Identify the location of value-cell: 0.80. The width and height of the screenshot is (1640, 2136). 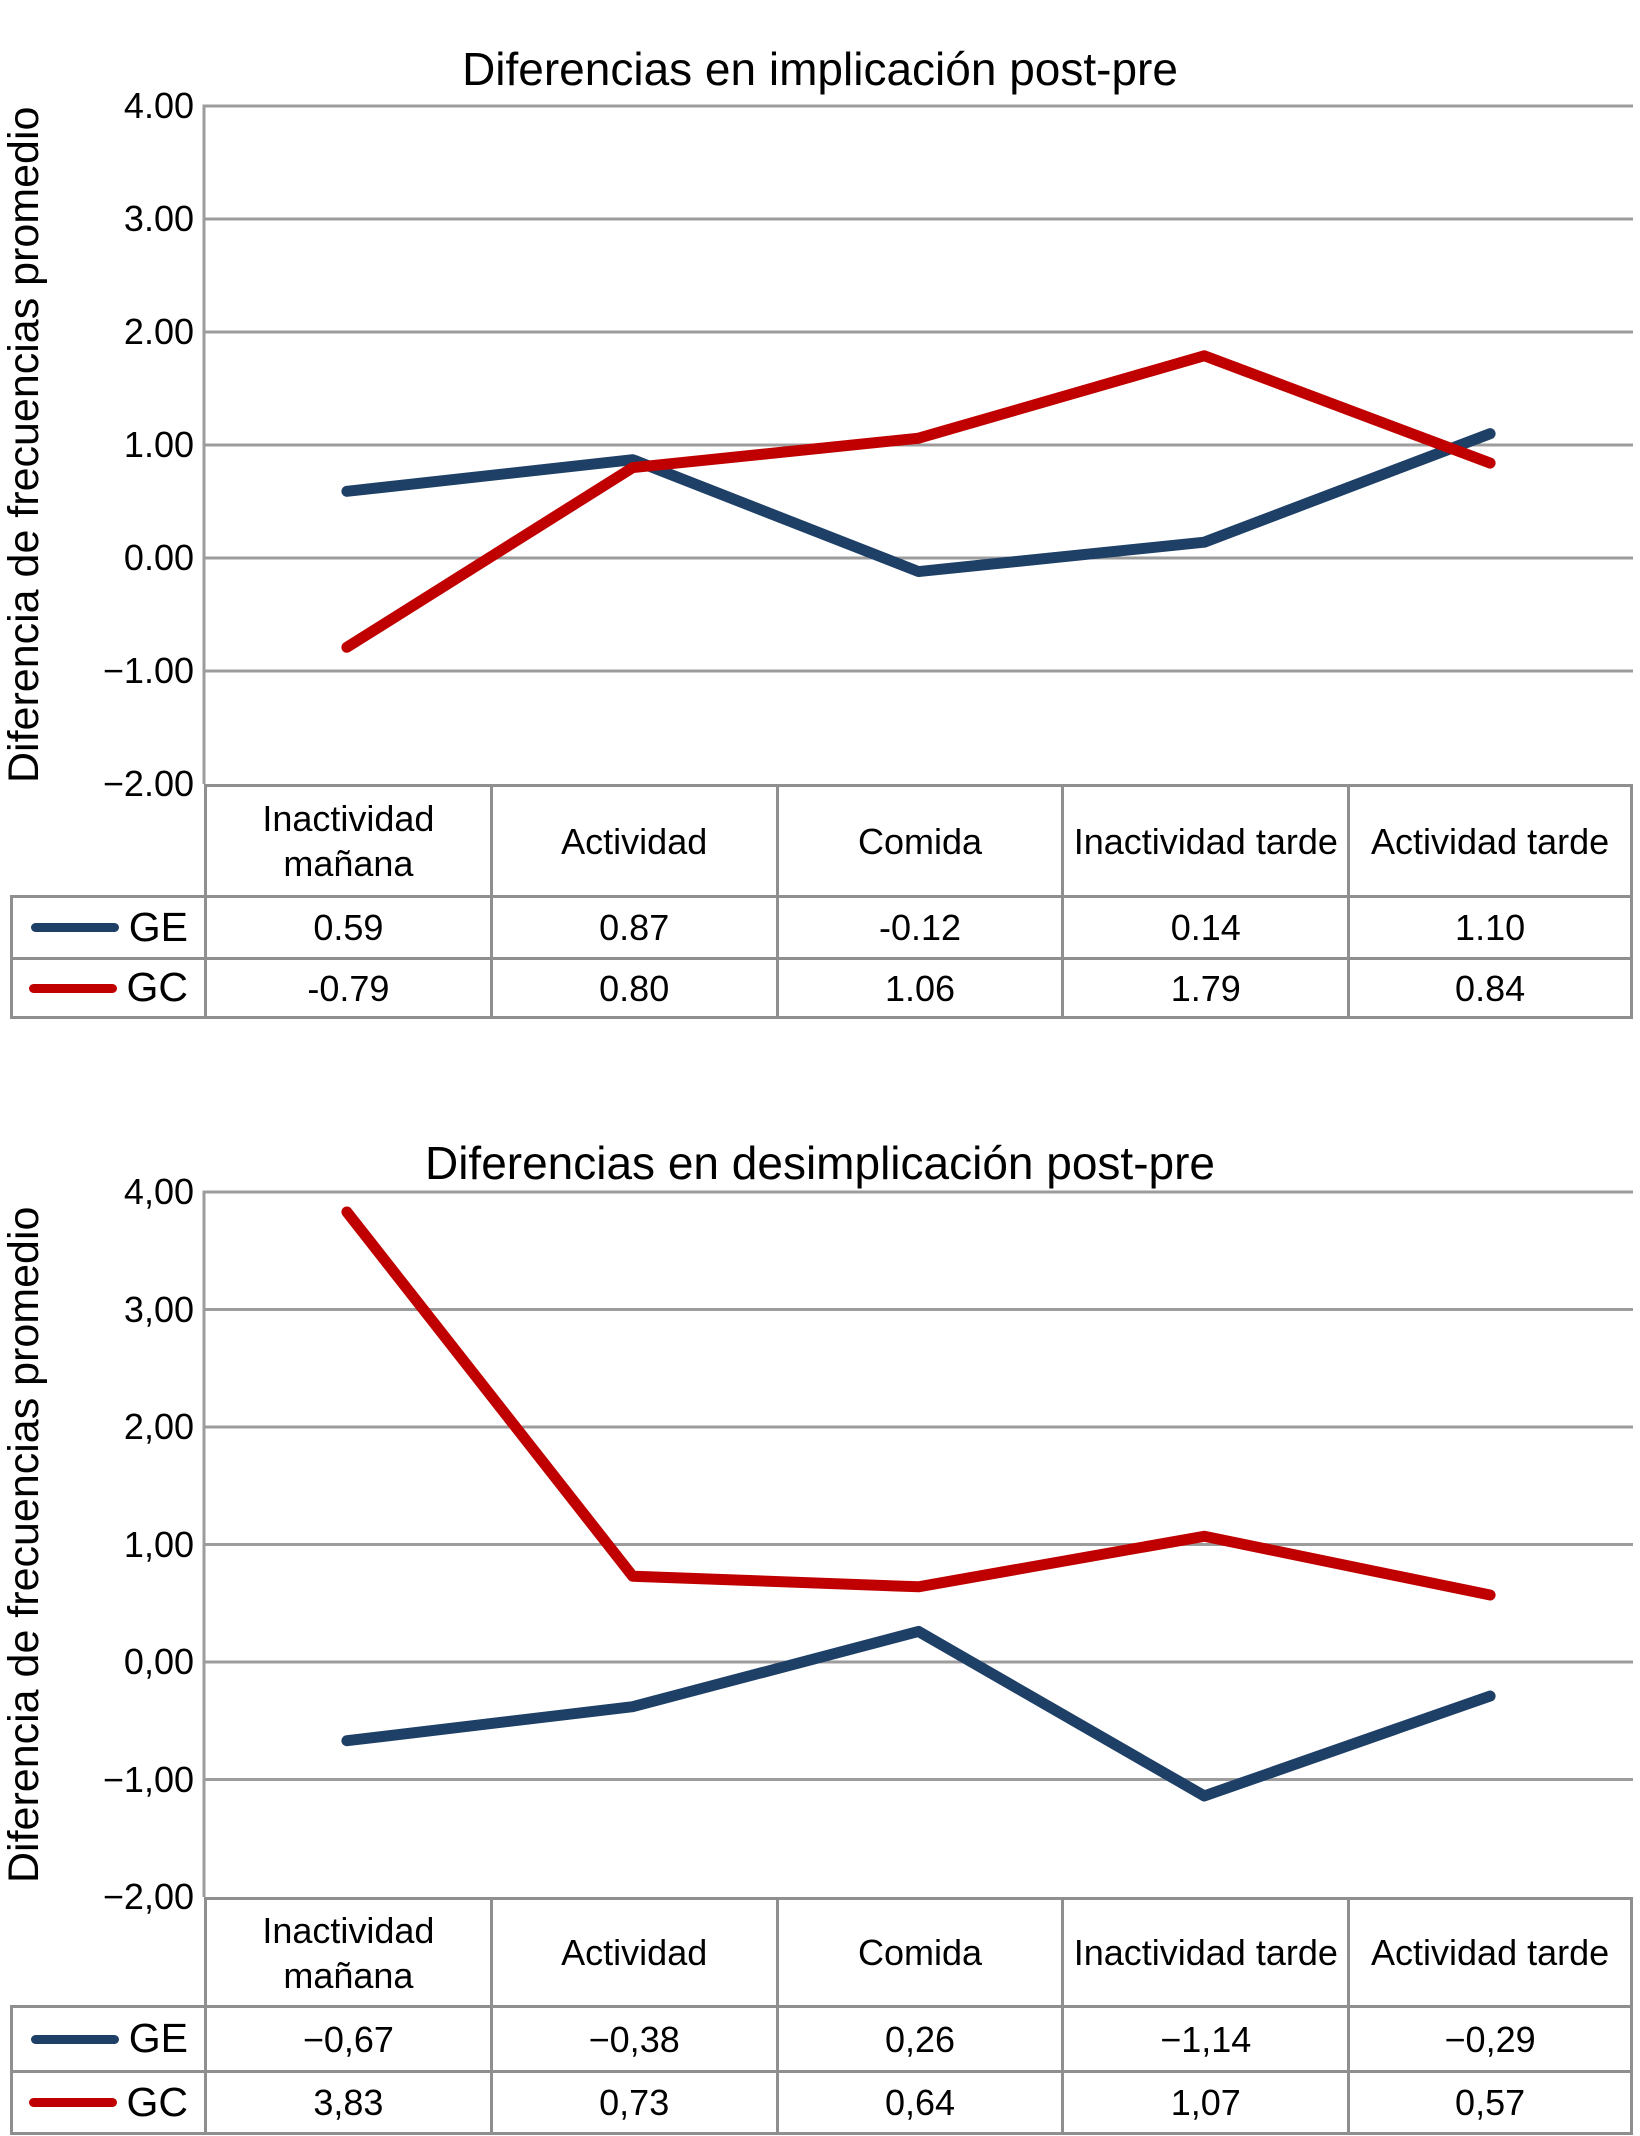
(632, 988).